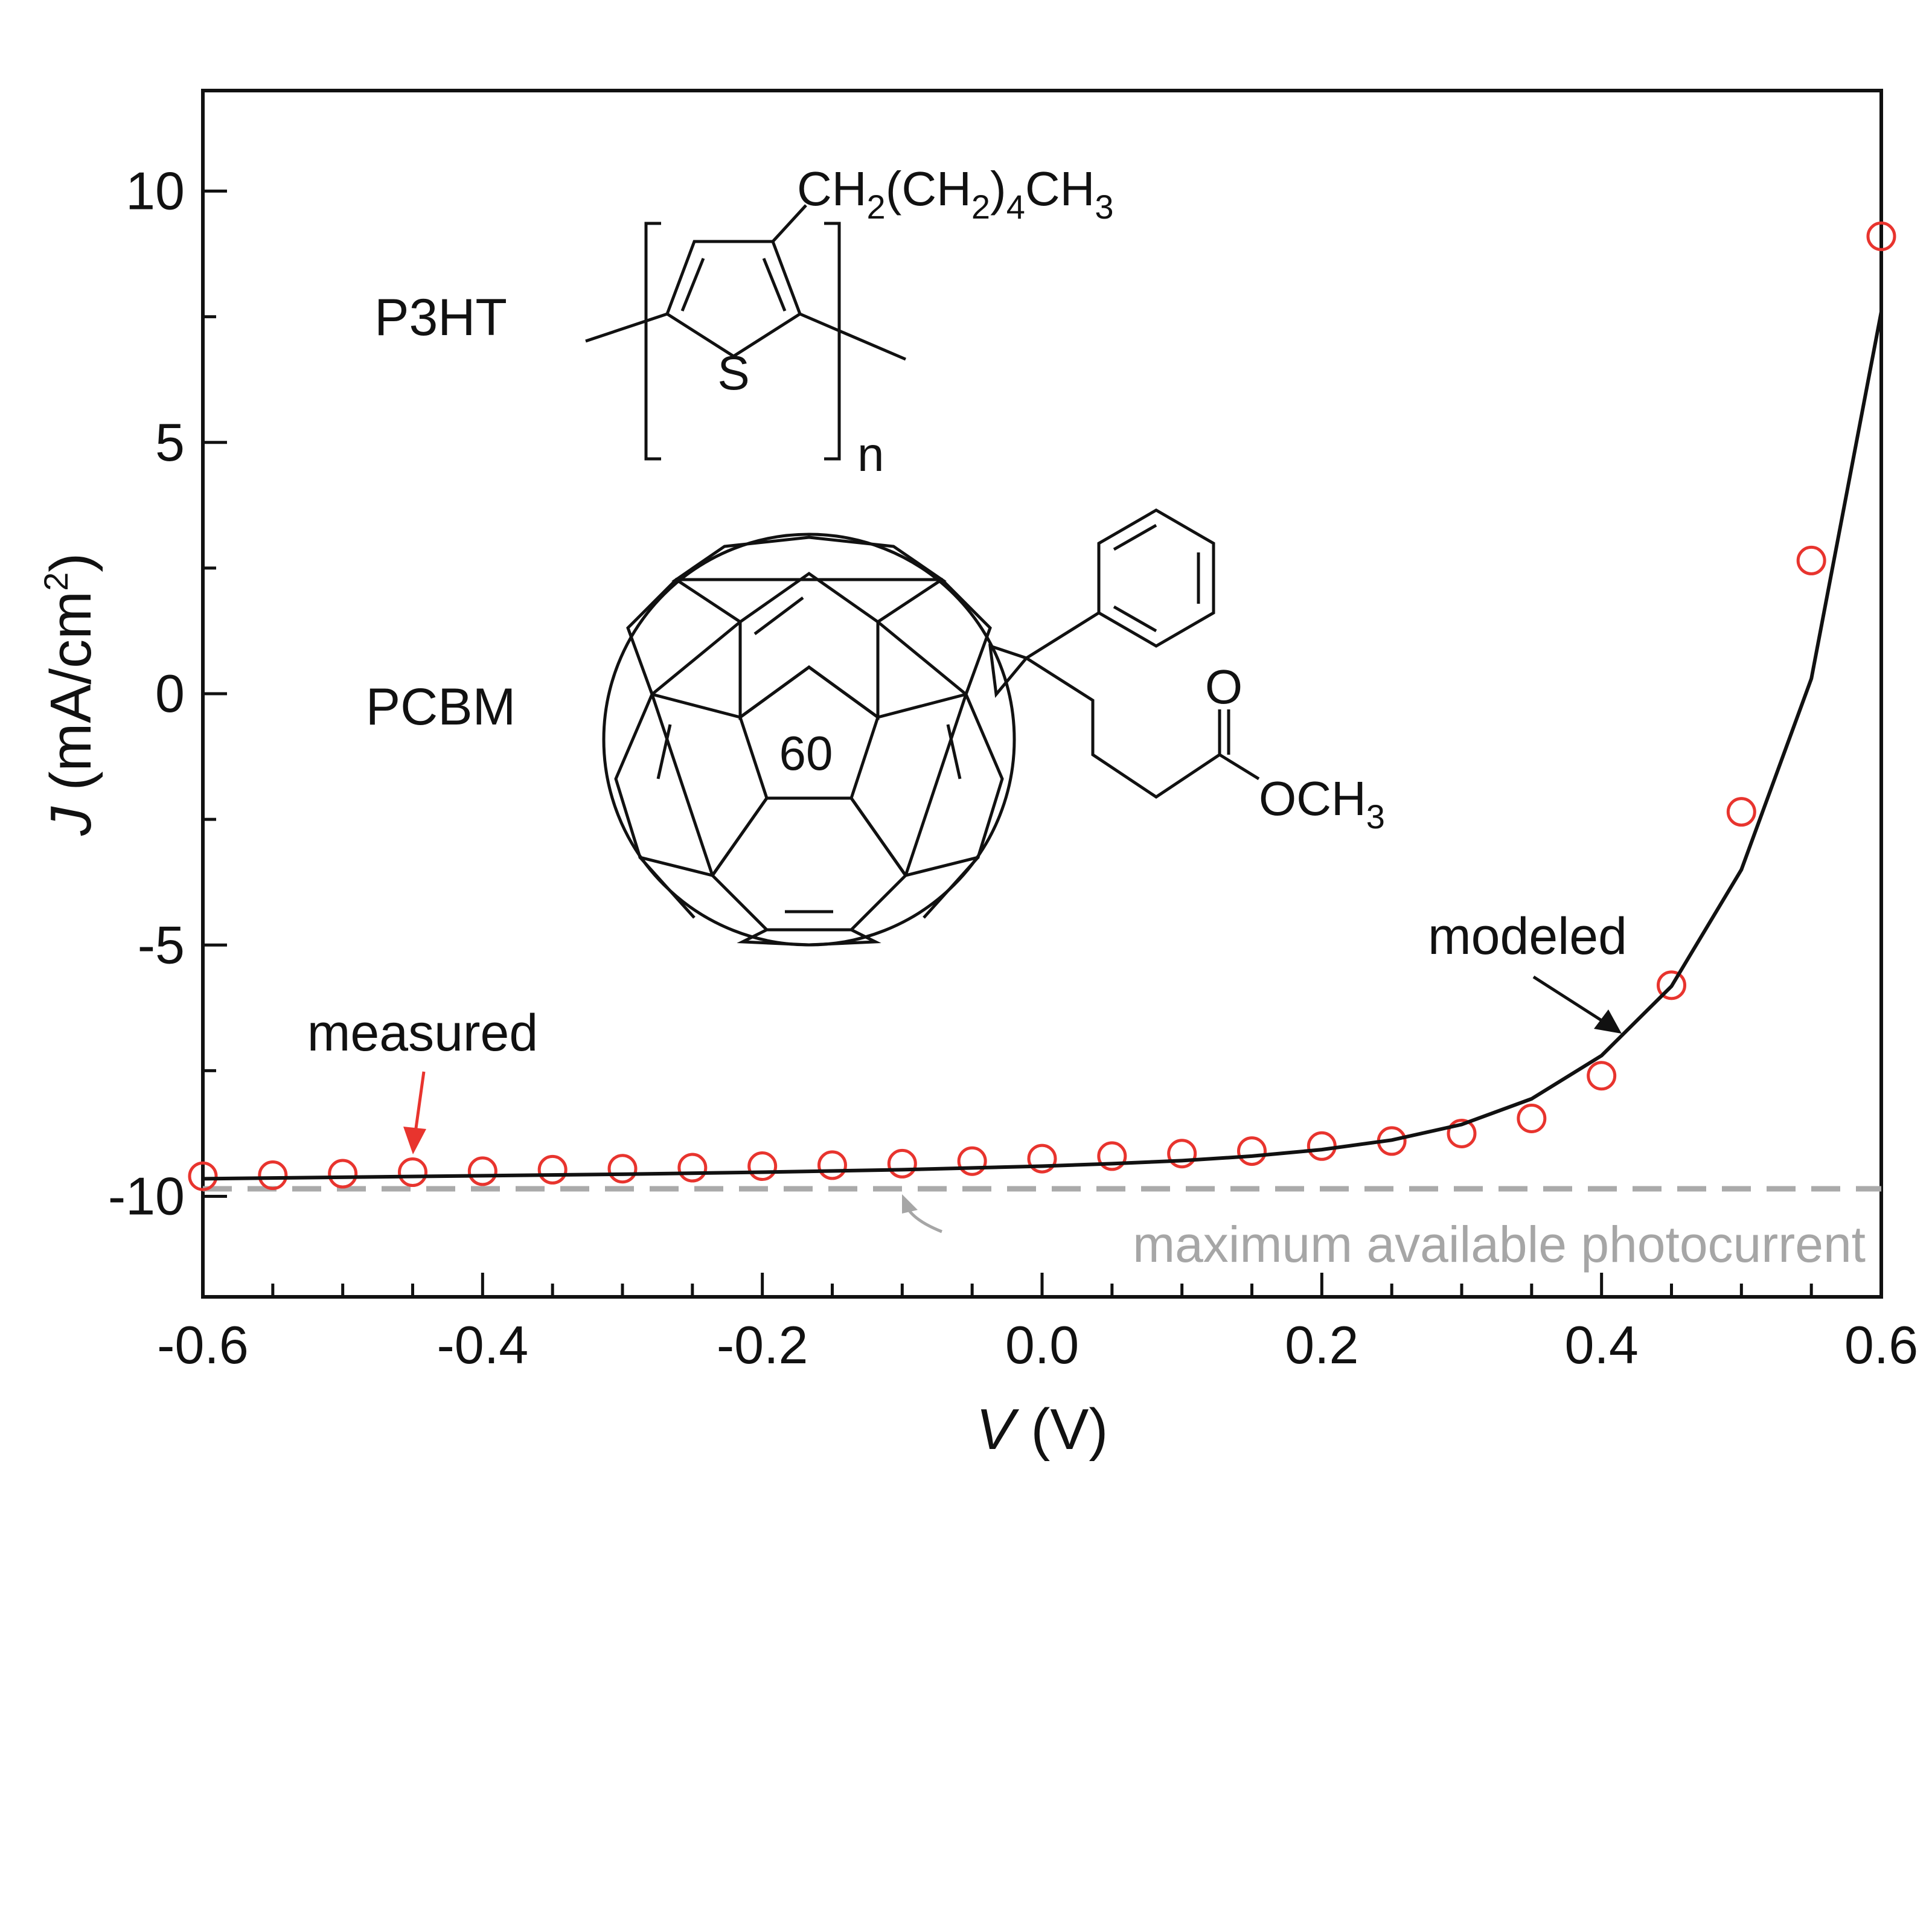 The image size is (1932, 1932). Describe the element at coordinates (627, 328) in the screenshot. I see `backbone-bond-left` at that location.